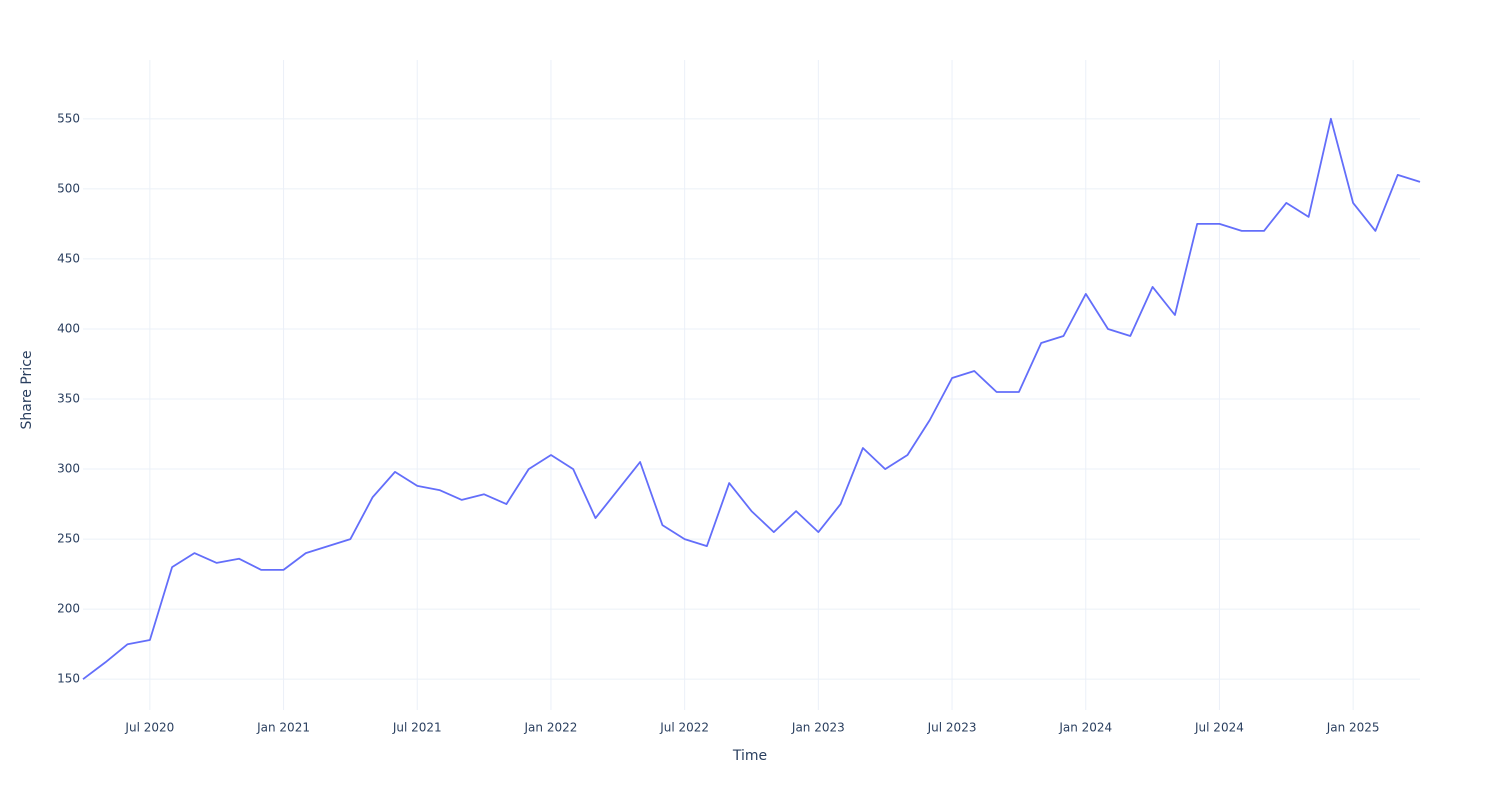 The height and width of the screenshot is (800, 1500). What do you see at coordinates (1085, 728) in the screenshot?
I see `x-tick-label: Jan 2024` at bounding box center [1085, 728].